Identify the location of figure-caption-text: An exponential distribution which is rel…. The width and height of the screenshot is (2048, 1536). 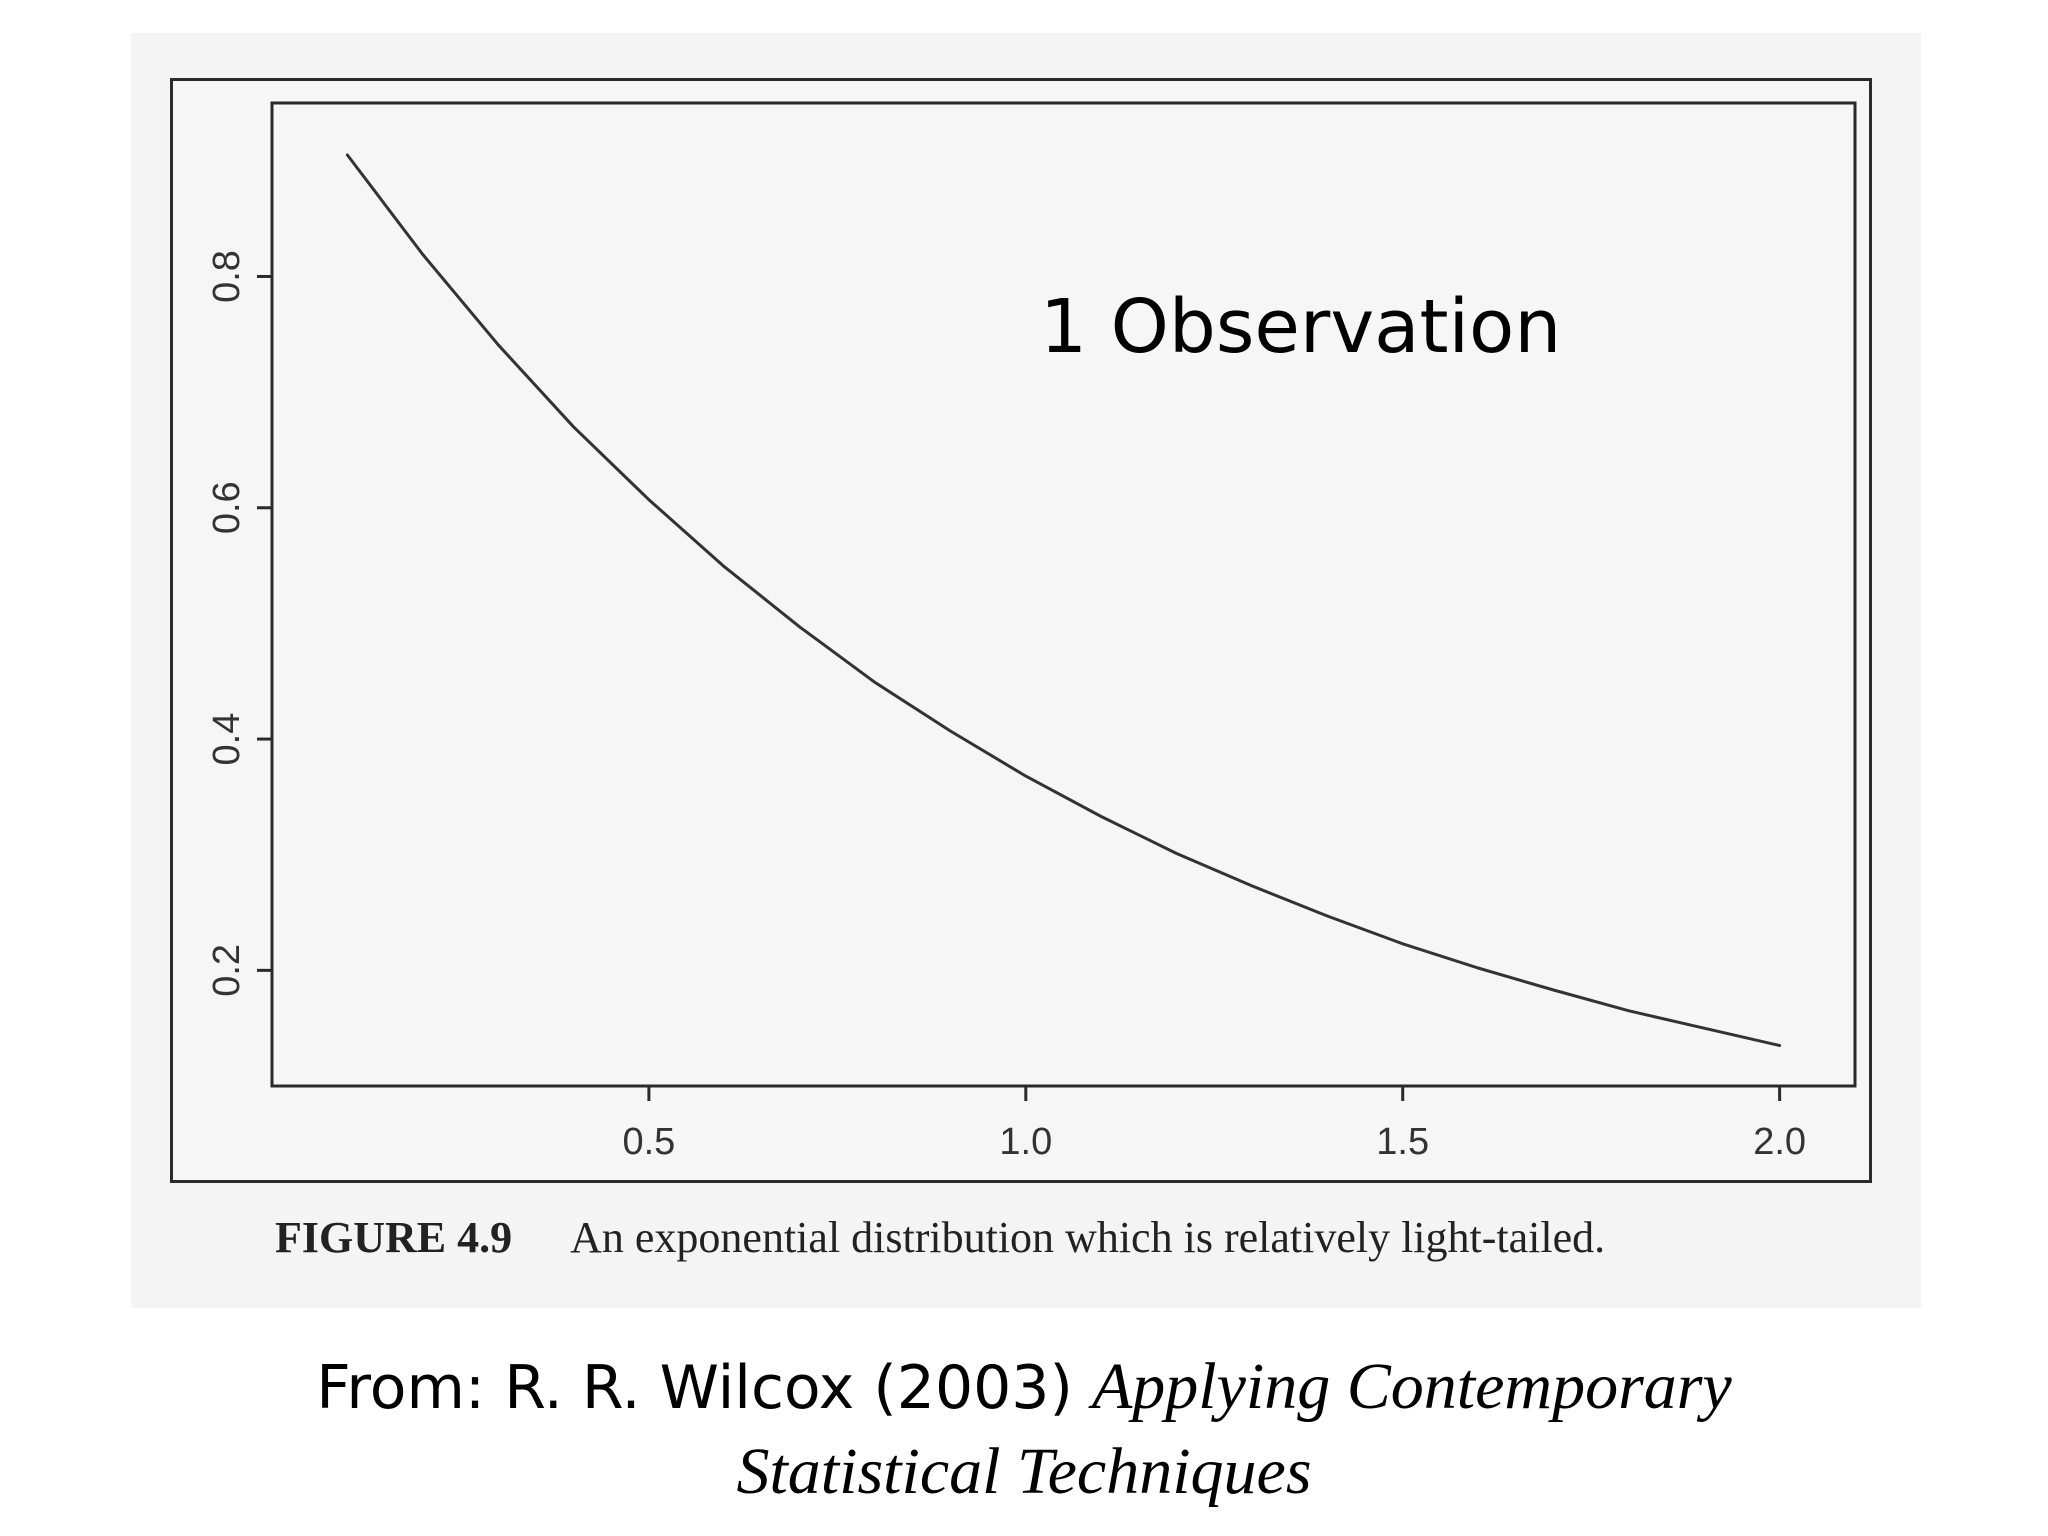
(1088, 1237).